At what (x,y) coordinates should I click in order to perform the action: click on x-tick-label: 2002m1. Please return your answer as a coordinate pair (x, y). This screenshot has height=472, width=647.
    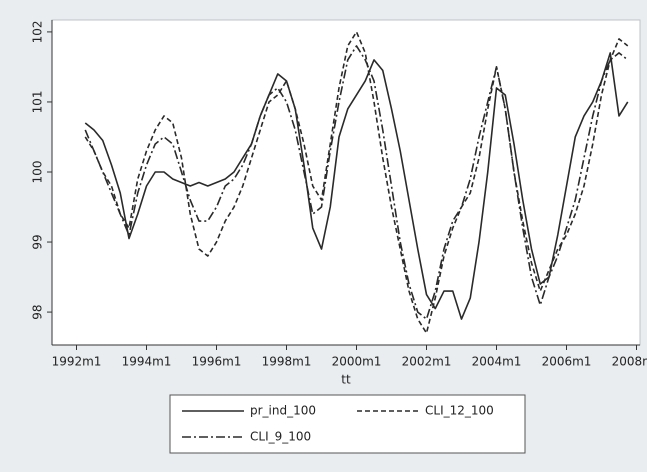
    Looking at the image, I should click on (427, 362).